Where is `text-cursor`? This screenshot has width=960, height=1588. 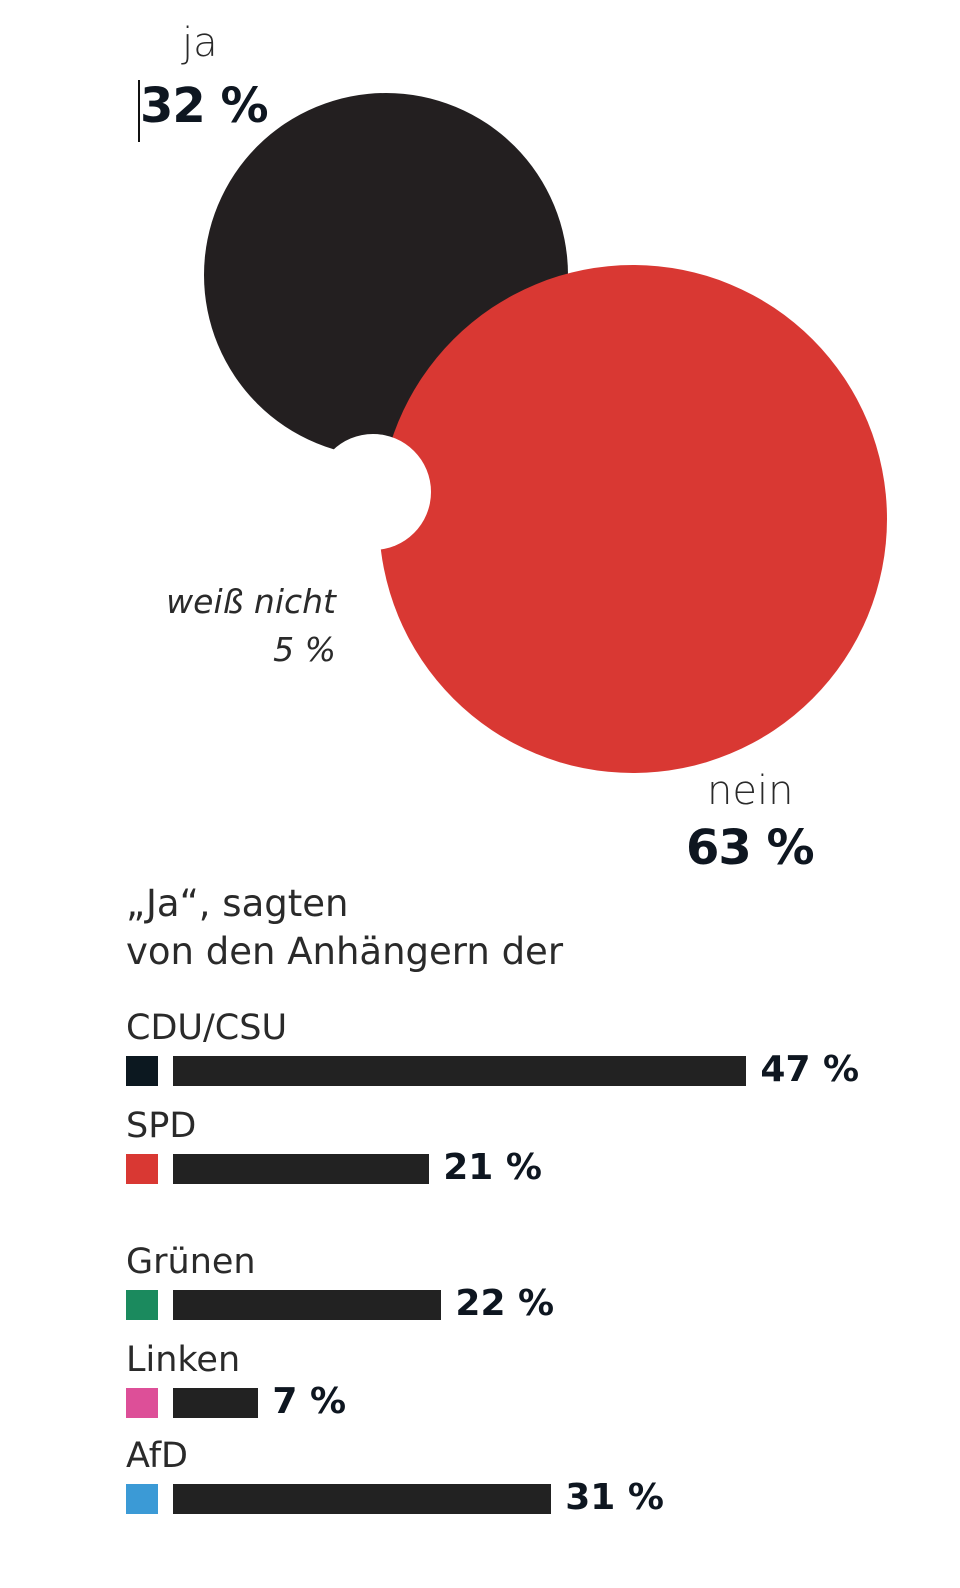
text-cursor is located at coordinates (139, 111).